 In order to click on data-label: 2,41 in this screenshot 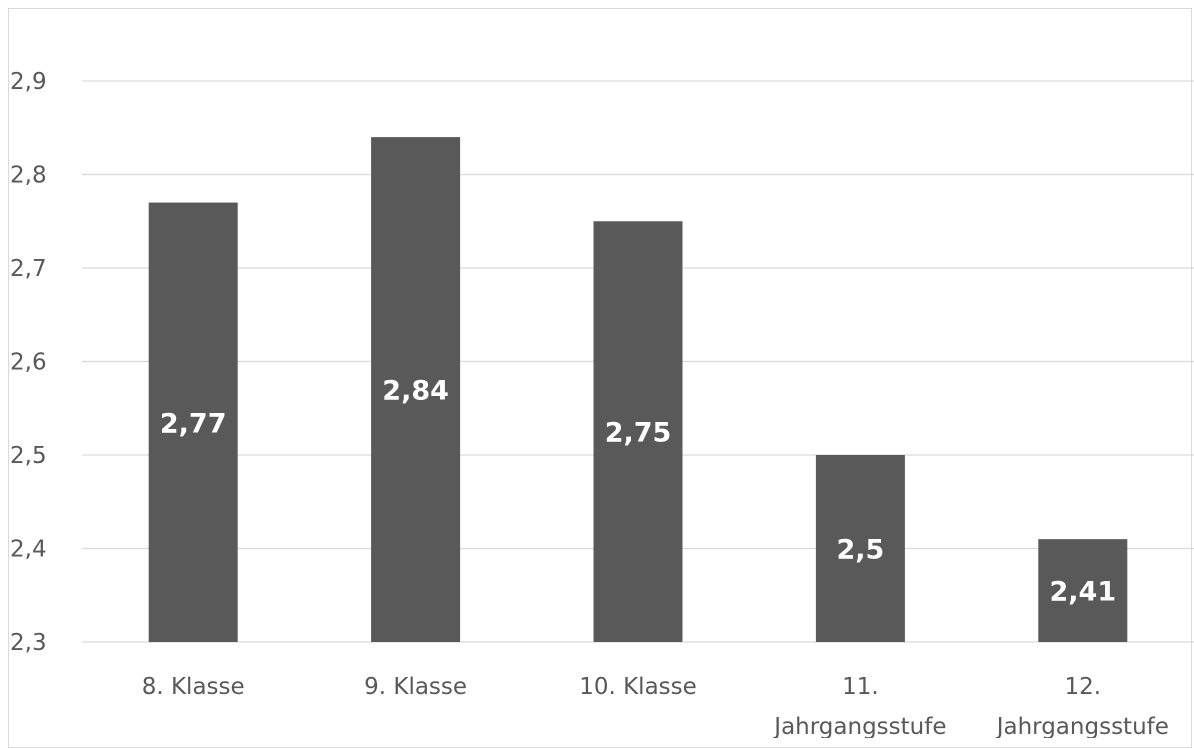, I will do `click(1082, 592)`.